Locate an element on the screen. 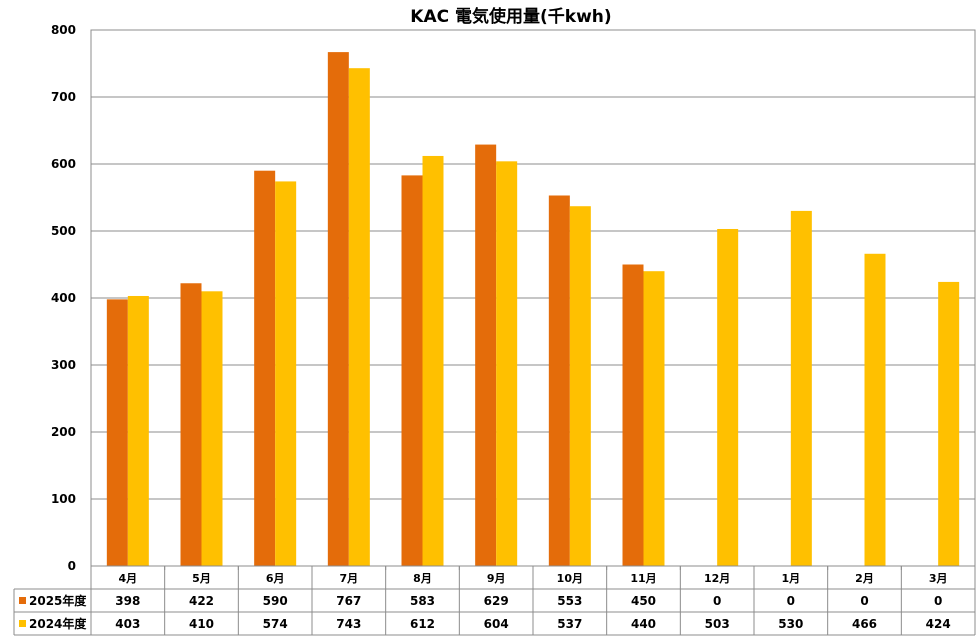  x-tick-label: 9月 is located at coordinates (496, 578).